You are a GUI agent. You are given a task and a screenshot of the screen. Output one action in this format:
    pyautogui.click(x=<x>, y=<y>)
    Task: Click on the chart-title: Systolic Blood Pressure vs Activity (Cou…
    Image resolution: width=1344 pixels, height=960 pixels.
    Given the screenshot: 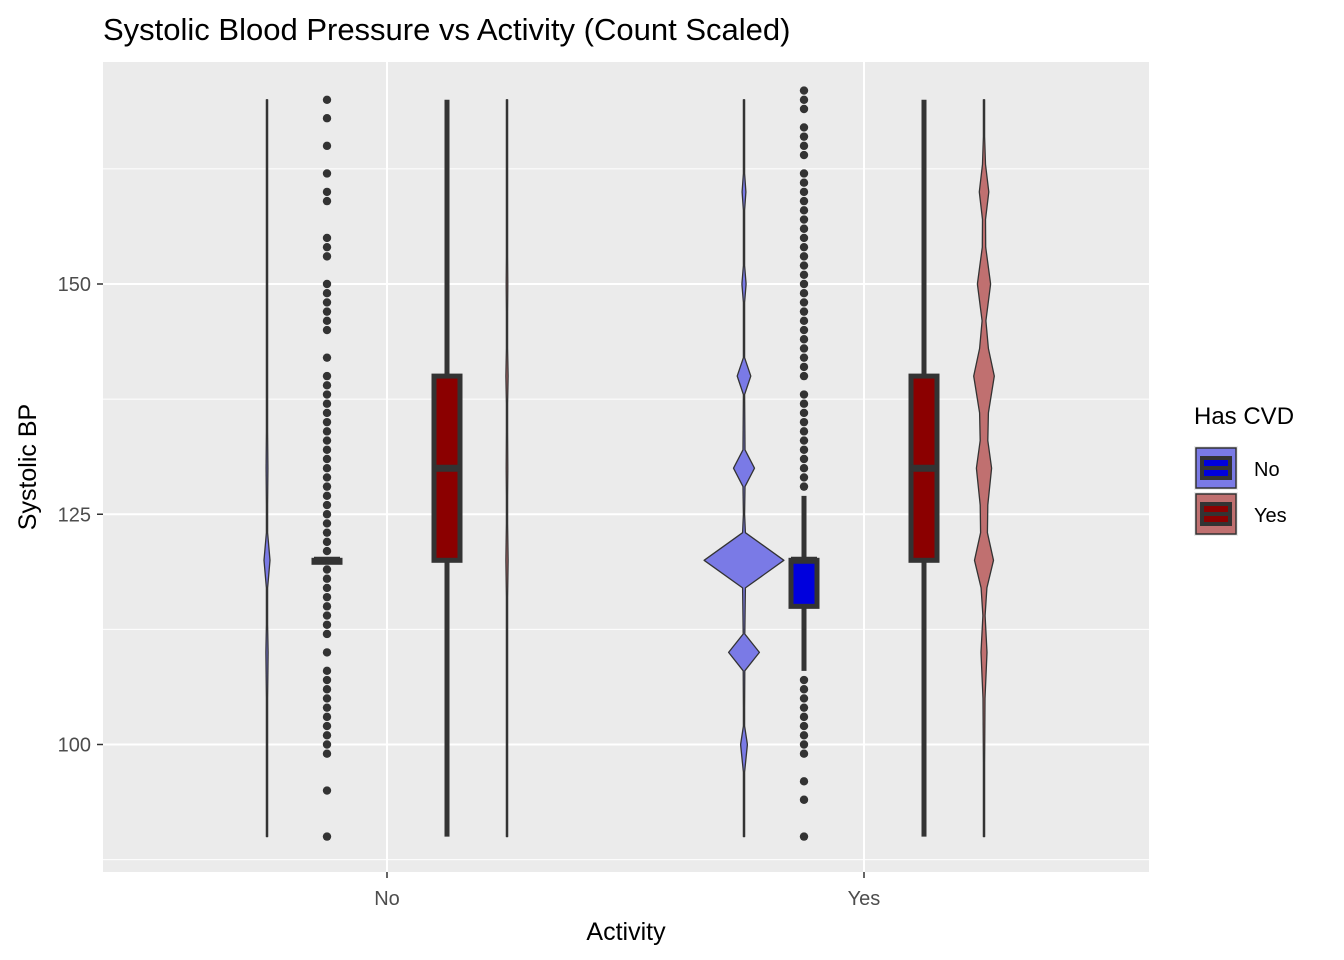 What is the action you would take?
    pyautogui.click(x=446, y=29)
    